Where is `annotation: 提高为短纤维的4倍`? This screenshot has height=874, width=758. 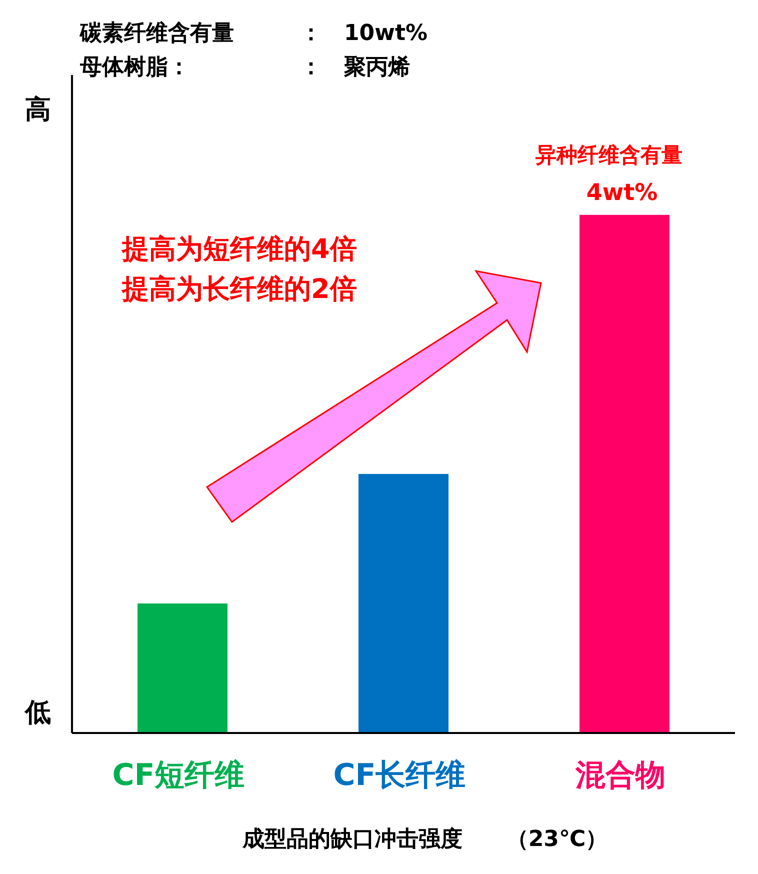
annotation: 提高为短纤维的4倍 is located at coordinates (239, 249).